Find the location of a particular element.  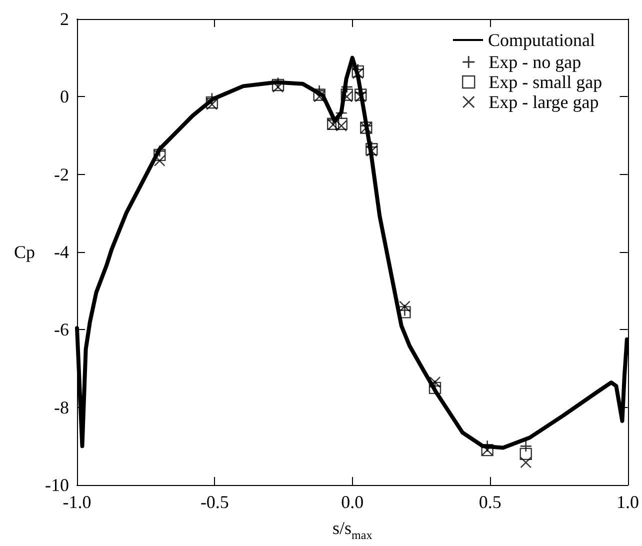

y-tick-label: 2 is located at coordinates (64, 19).